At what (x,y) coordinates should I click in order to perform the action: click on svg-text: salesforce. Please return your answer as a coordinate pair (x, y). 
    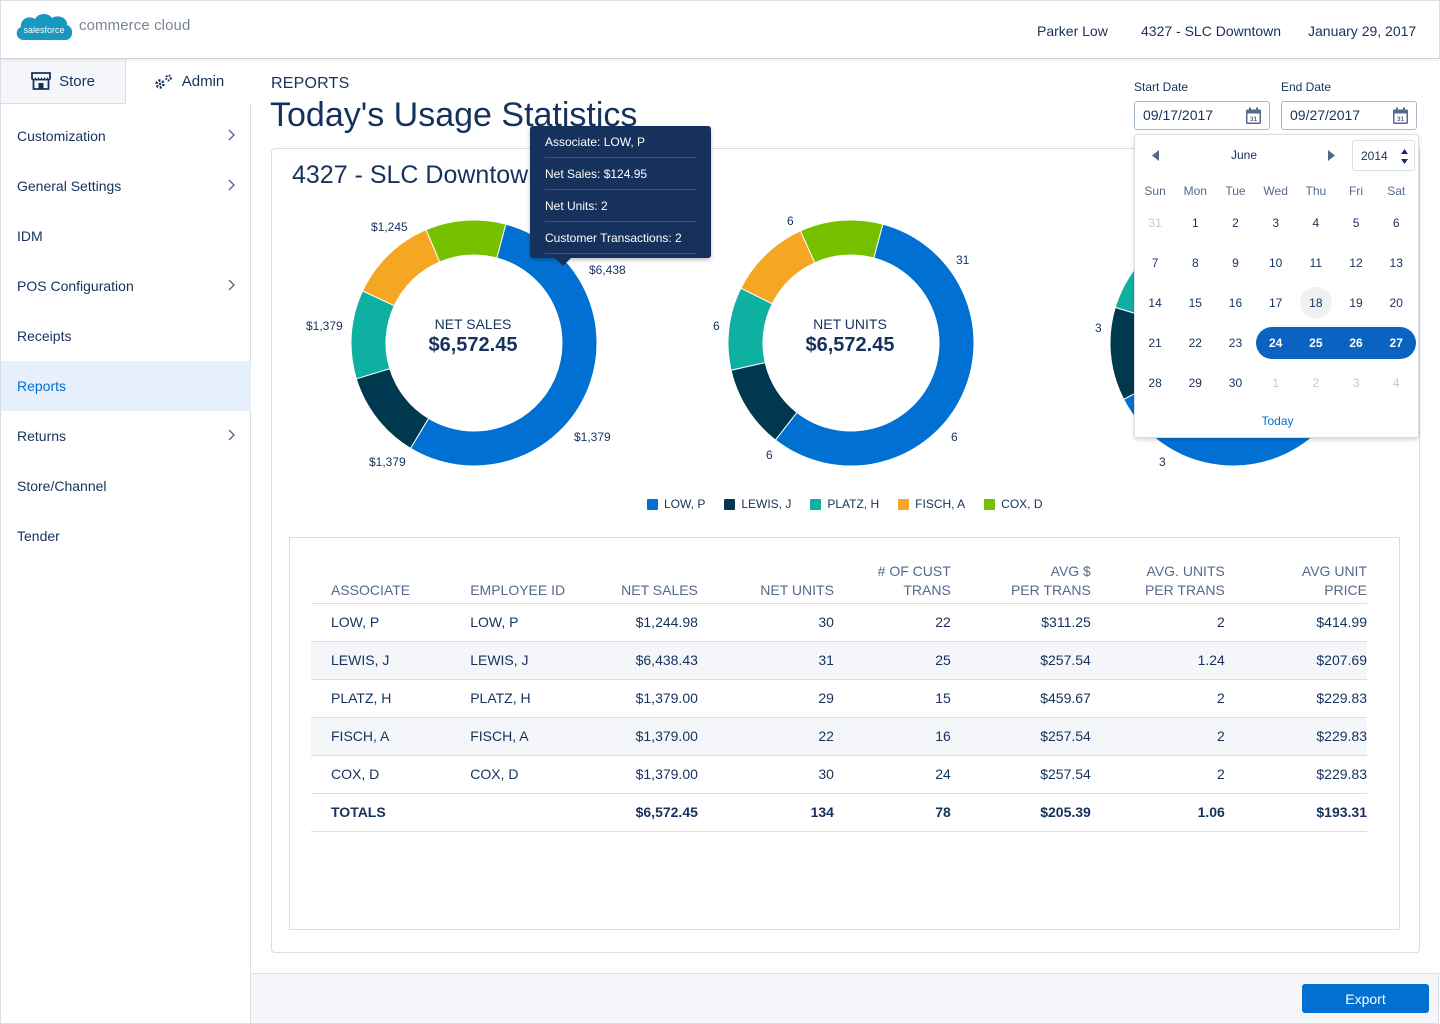
    Looking at the image, I should click on (43, 30).